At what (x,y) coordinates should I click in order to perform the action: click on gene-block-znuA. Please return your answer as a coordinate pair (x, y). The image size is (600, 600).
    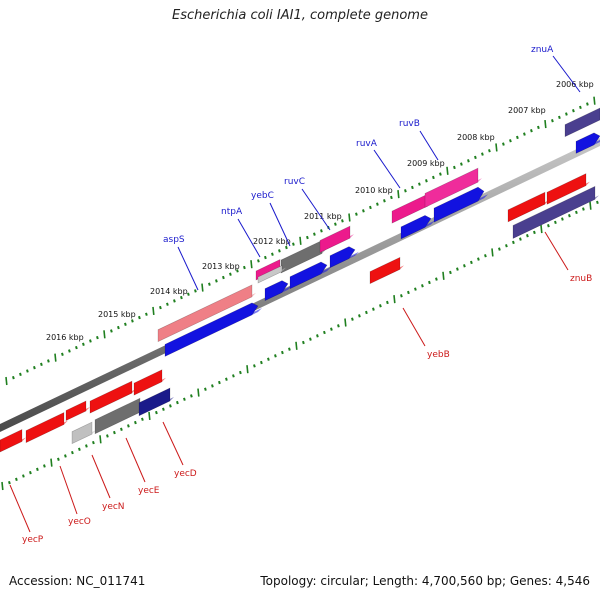
    Looking at the image, I should click on (582, 122).